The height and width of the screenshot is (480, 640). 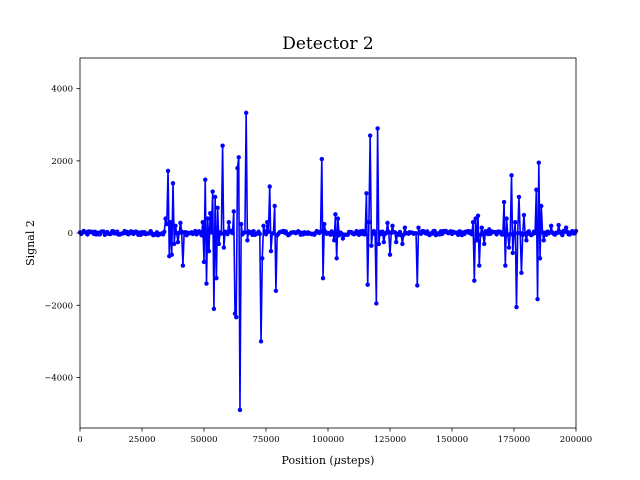 I want to click on x-axis-label: Position (μsteps), so click(x=328, y=460).